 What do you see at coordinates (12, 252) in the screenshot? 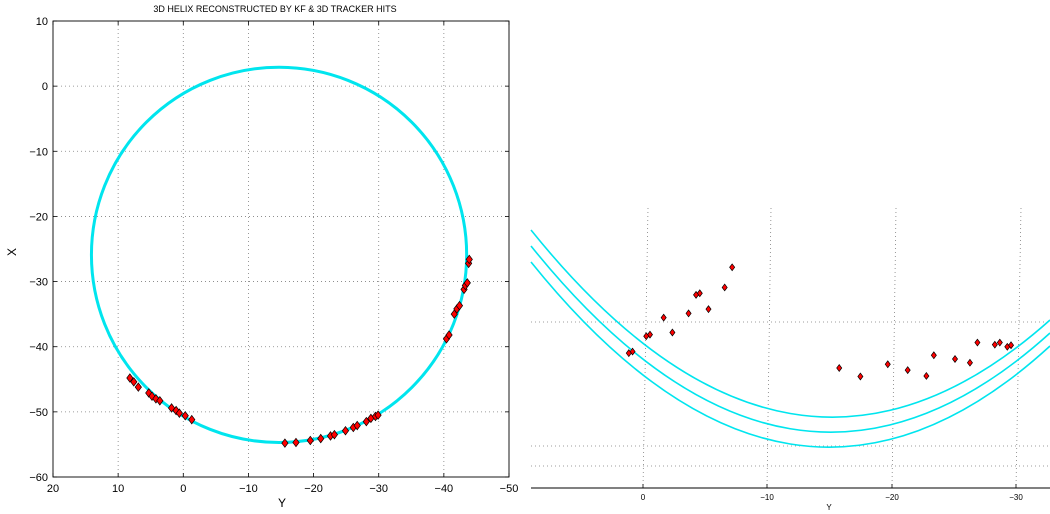
I see `y-axis-label: X` at bounding box center [12, 252].